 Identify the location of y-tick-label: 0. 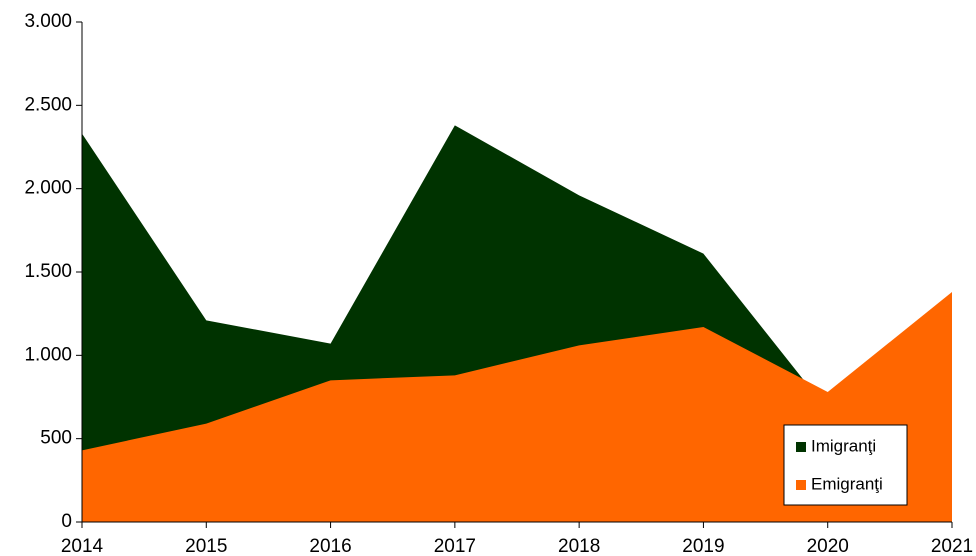
(66, 521).